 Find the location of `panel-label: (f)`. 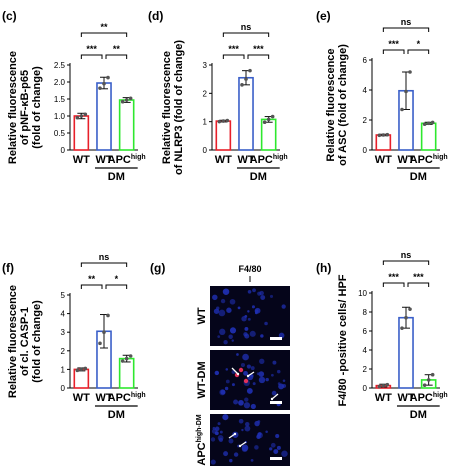

panel-label: (f) is located at coordinates (8, 268).